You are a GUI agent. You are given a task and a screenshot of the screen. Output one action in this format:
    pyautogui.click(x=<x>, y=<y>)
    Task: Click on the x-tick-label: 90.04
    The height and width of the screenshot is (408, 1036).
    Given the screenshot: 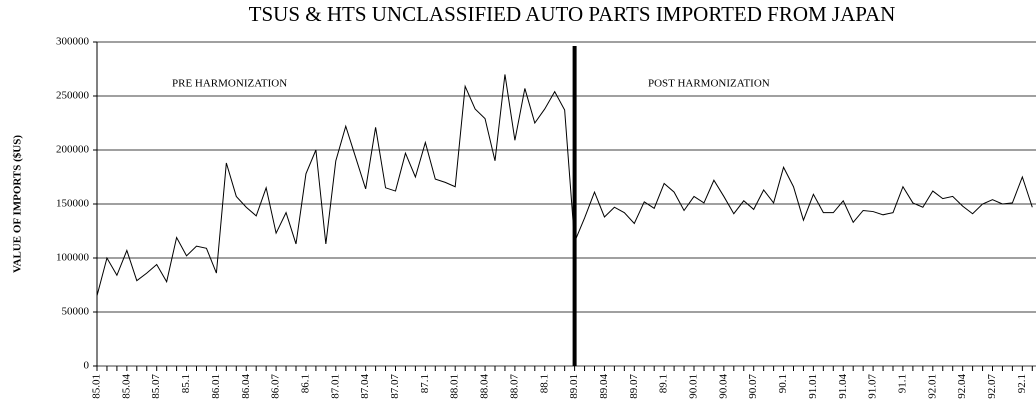 What is the action you would take?
    pyautogui.click(x=723, y=386)
    